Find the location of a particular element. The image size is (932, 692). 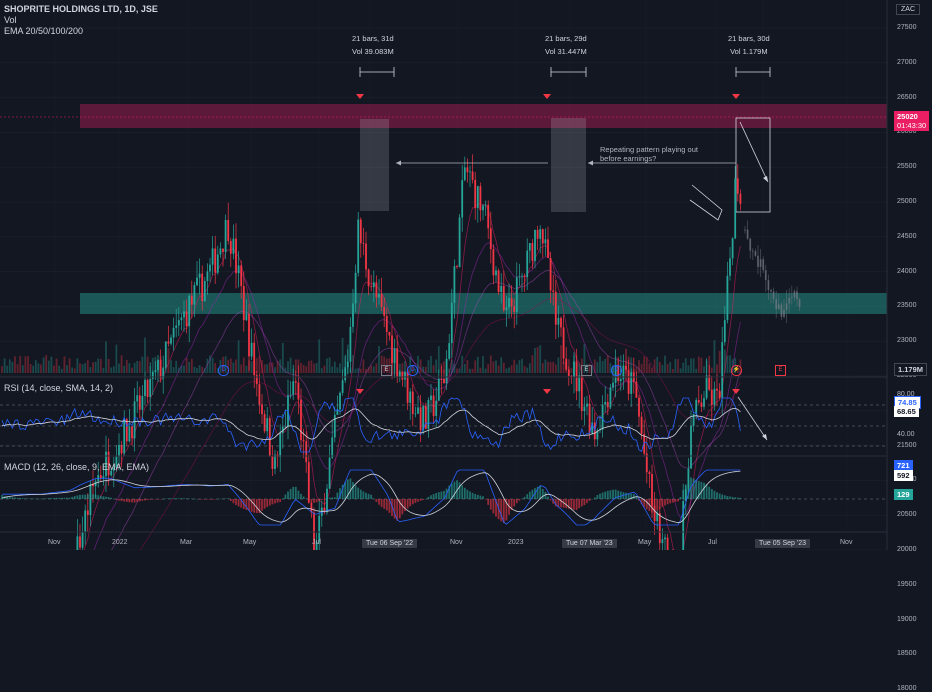

rsi-sma-line is located at coordinates (371, 424).